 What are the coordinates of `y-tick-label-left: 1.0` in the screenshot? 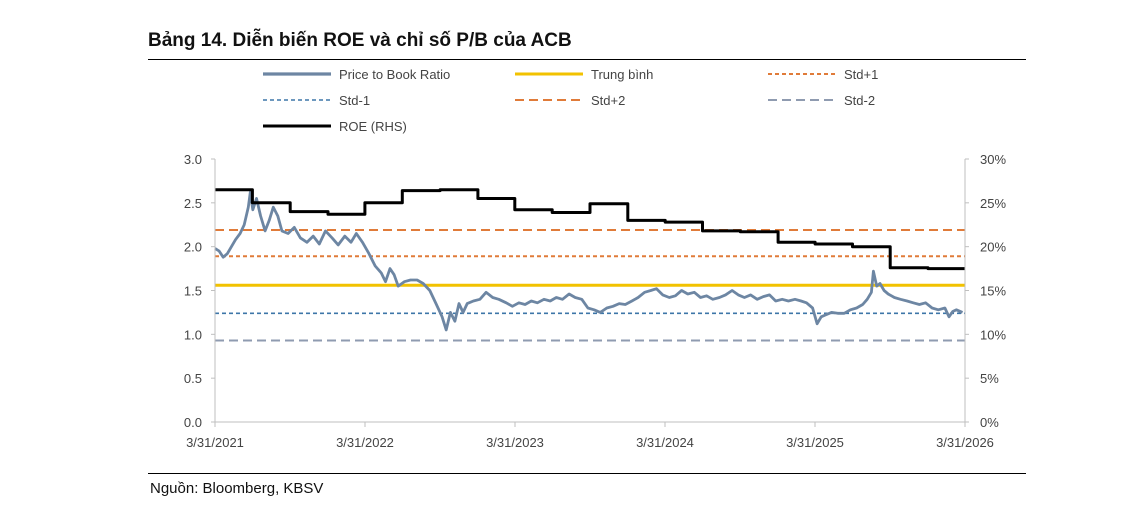 It's located at (193, 334).